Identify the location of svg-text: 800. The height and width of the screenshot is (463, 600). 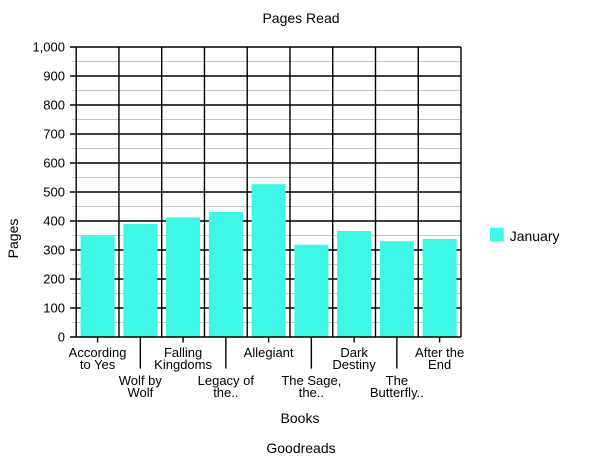
(54, 105).